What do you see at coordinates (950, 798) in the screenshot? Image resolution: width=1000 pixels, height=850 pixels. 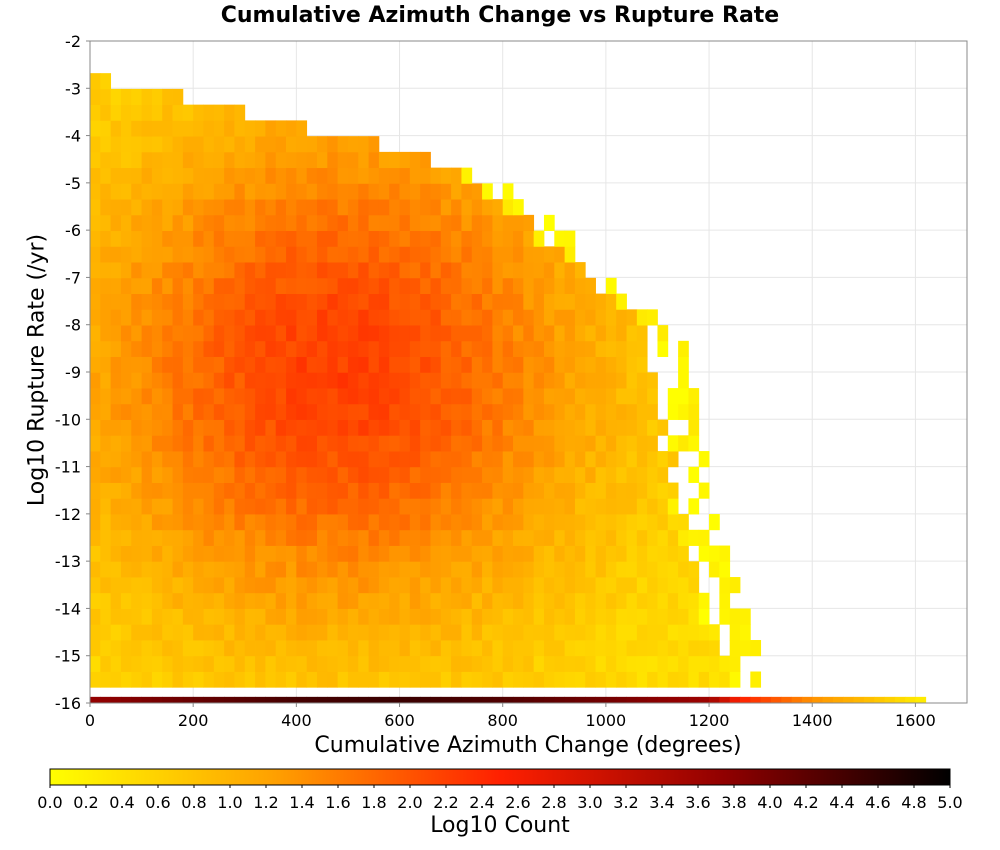 I see `colorbar-tick: 5.0` at bounding box center [950, 798].